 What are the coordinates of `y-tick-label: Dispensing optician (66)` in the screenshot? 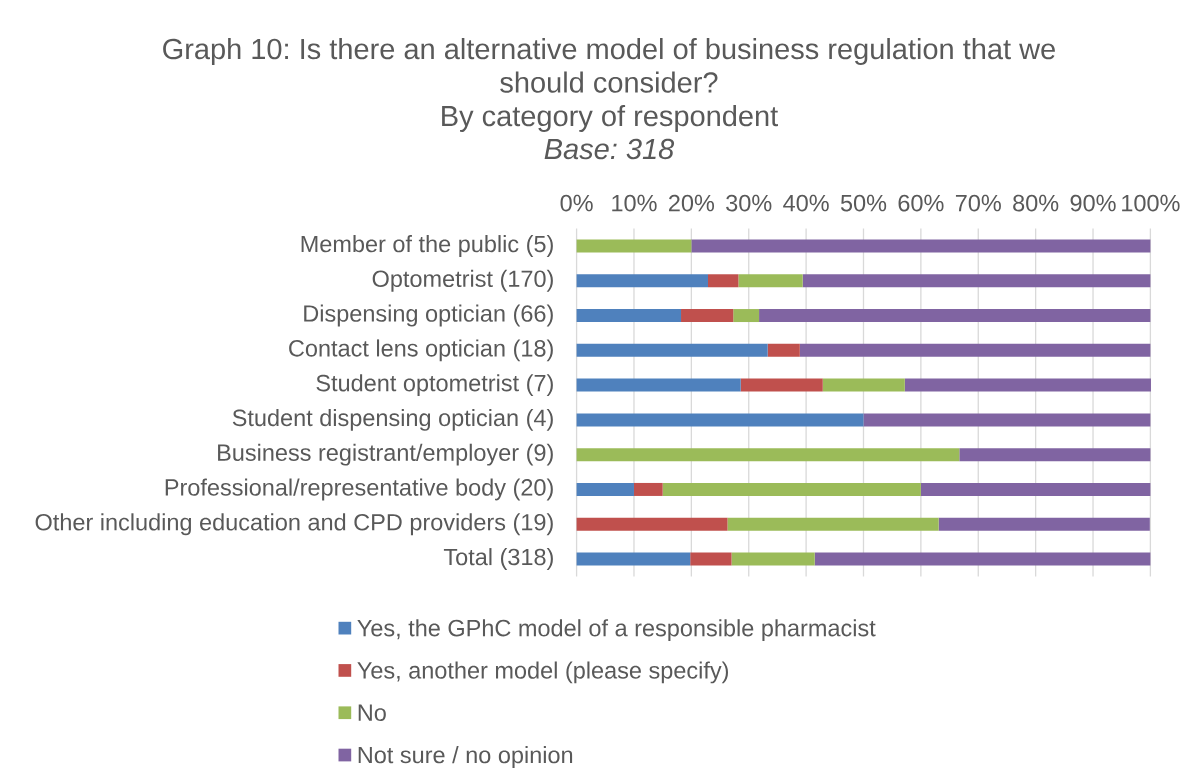 It's located at (428, 315).